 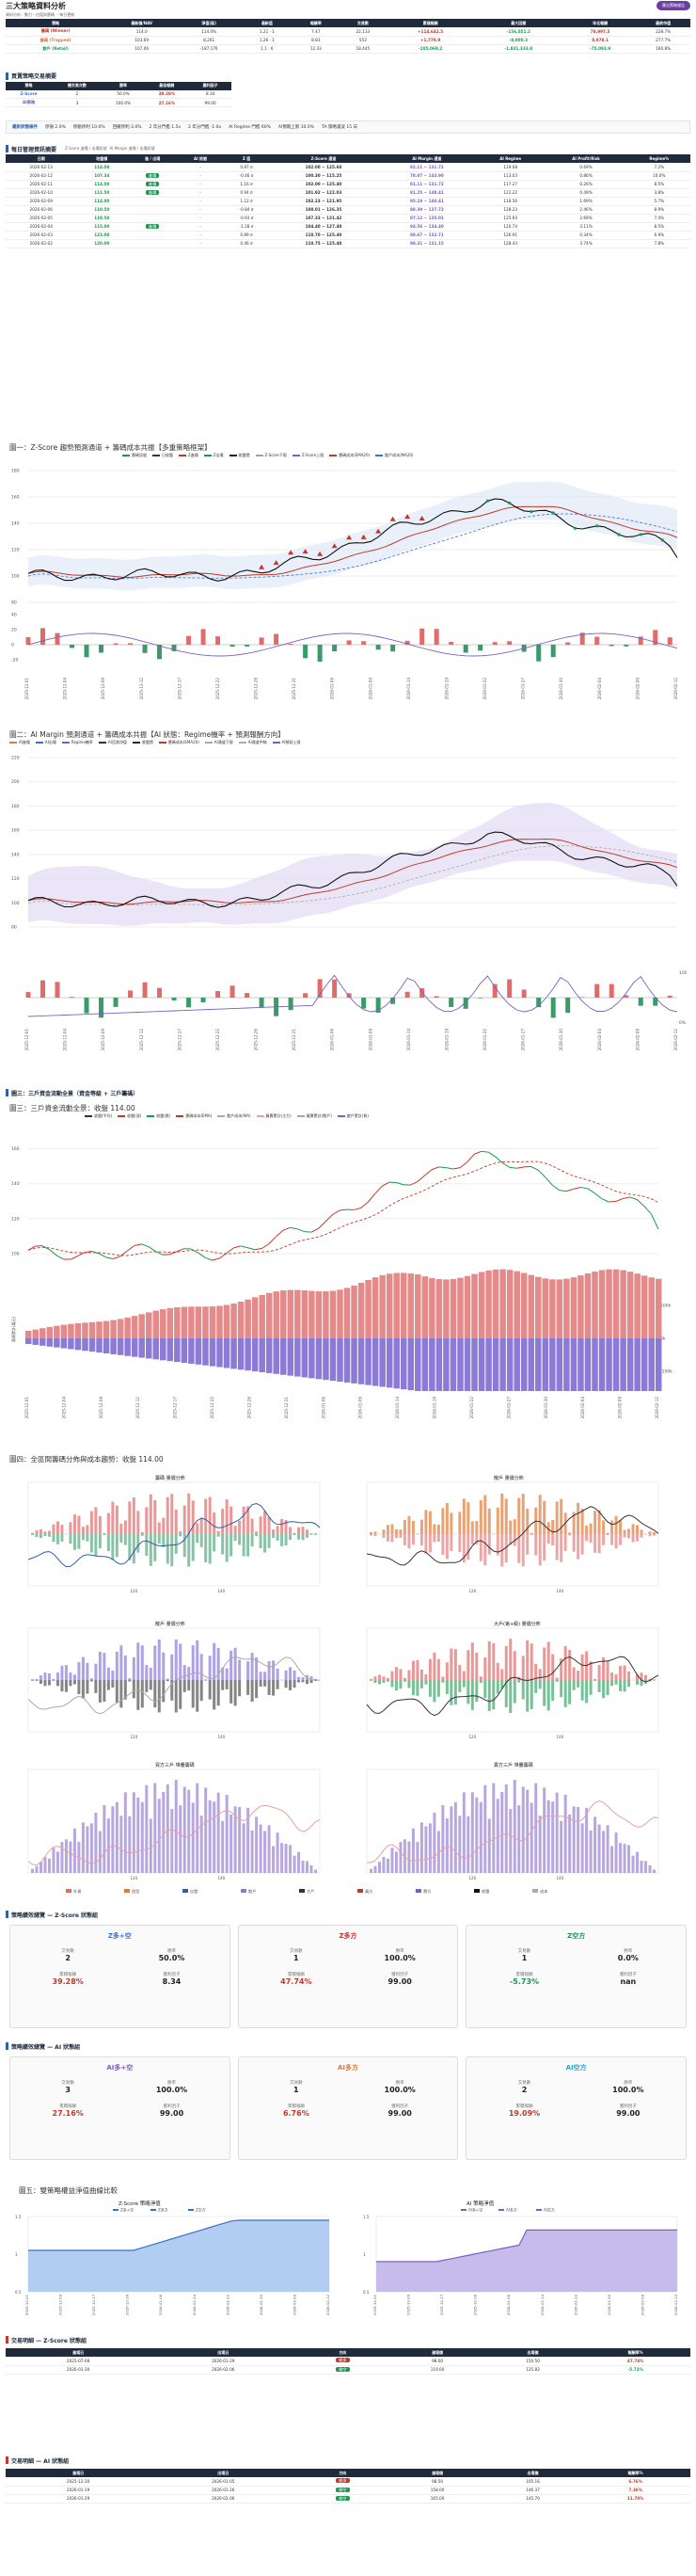 What do you see at coordinates (142, 23) in the screenshot?
I see `col-header: 最新價/NAV` at bounding box center [142, 23].